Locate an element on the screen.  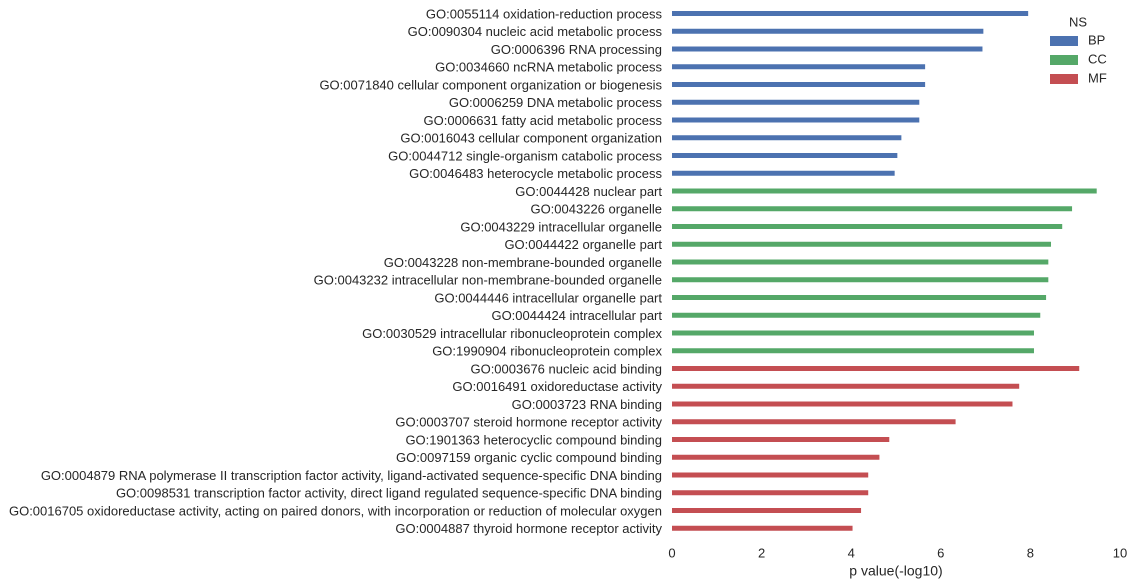
x-tick-label: 6 is located at coordinates (940, 552).